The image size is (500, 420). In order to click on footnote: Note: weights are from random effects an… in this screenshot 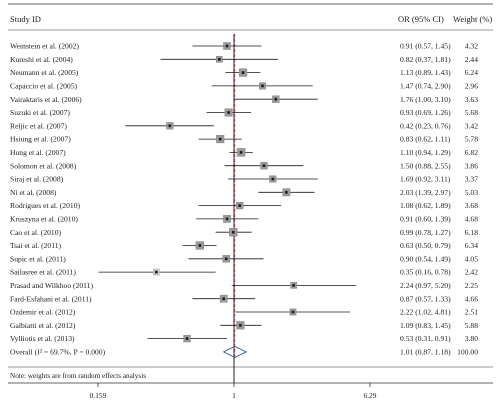, I will do `click(78, 376)`.